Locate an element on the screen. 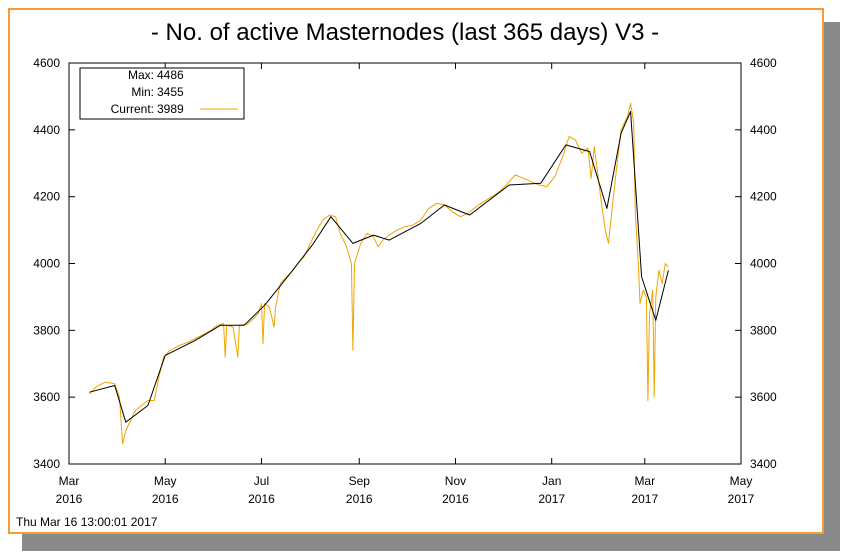  y-tick-label-right: 4000 is located at coordinates (763, 264).